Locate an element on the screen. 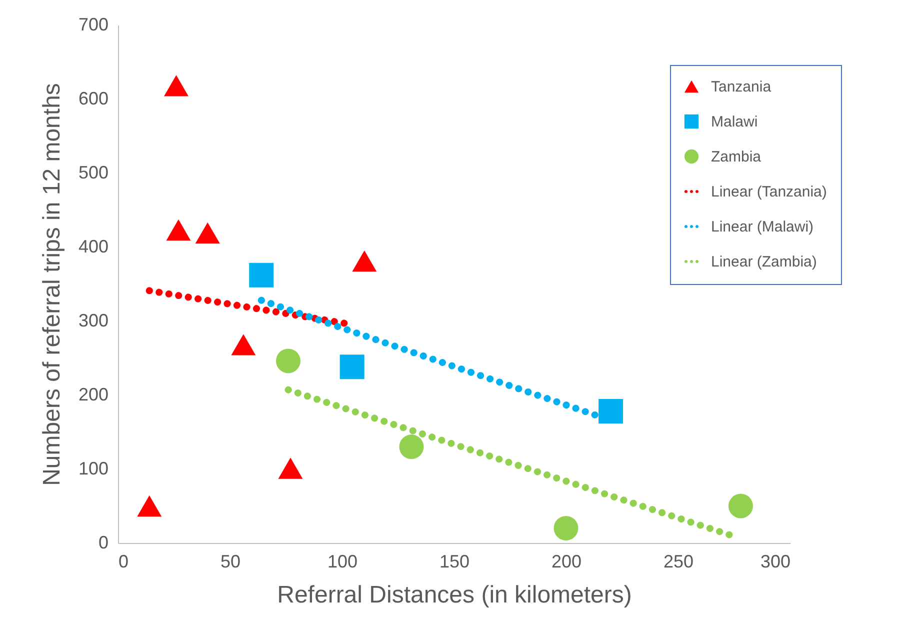 This screenshot has width=909, height=628. x-tick-label: 0 is located at coordinates (123, 562).